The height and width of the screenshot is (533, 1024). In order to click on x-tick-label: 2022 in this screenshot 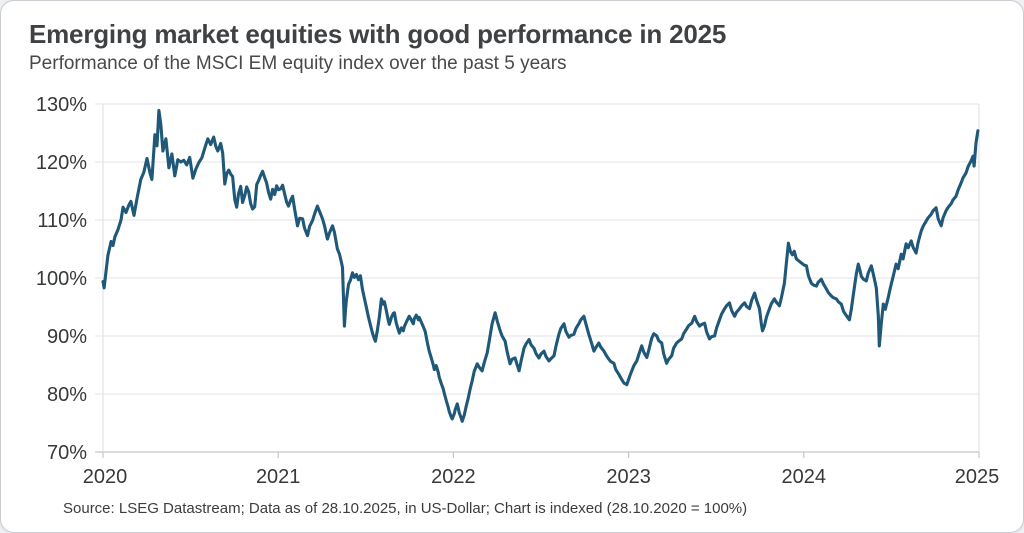, I will do `click(453, 477)`.